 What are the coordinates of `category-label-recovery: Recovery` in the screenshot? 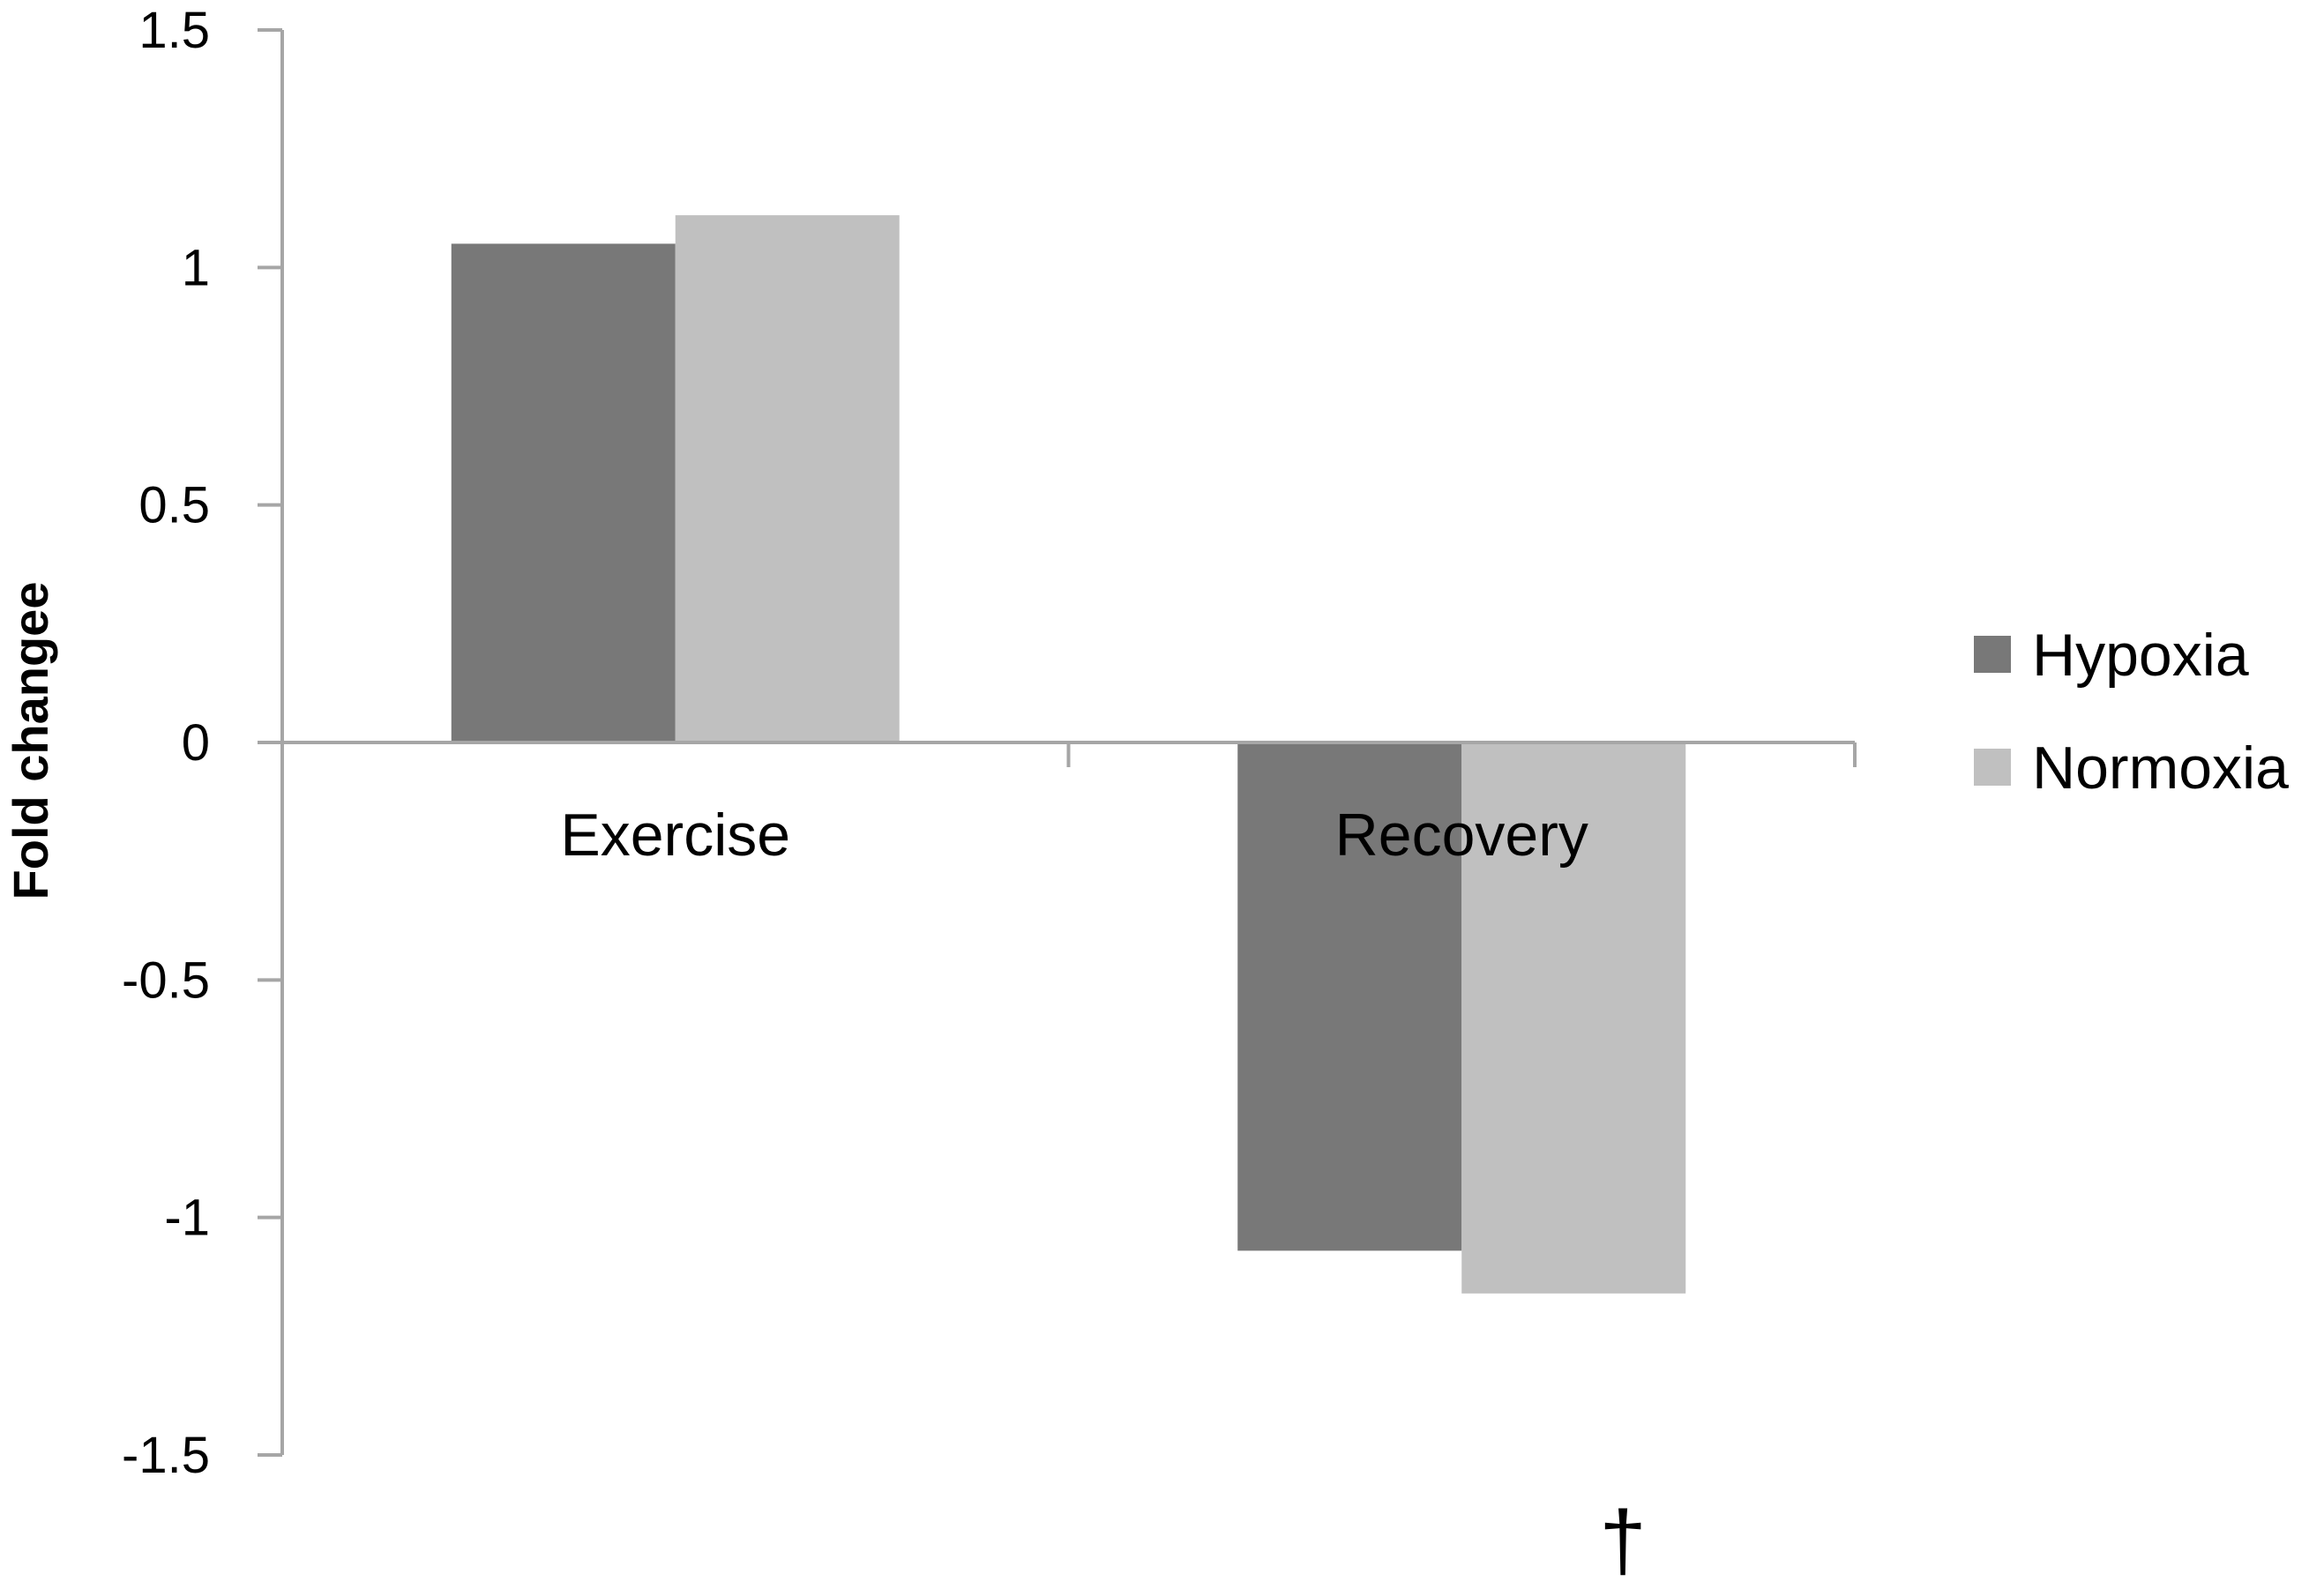 It's located at (1461, 835).